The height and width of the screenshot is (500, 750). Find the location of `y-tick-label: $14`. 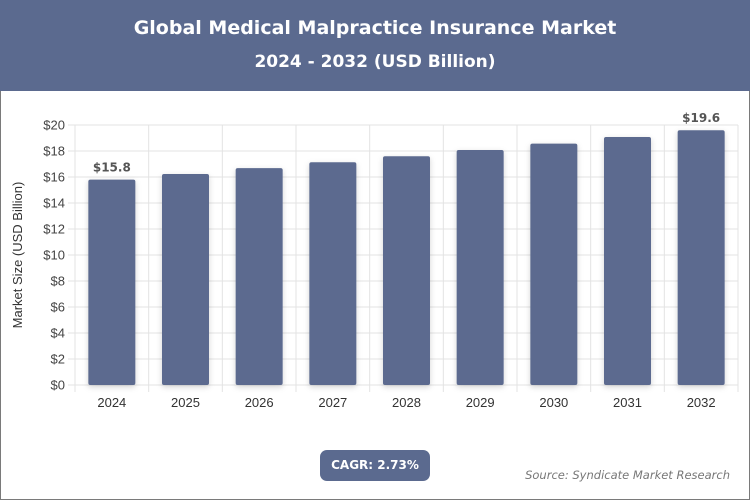

y-tick-label: $14 is located at coordinates (54, 203).